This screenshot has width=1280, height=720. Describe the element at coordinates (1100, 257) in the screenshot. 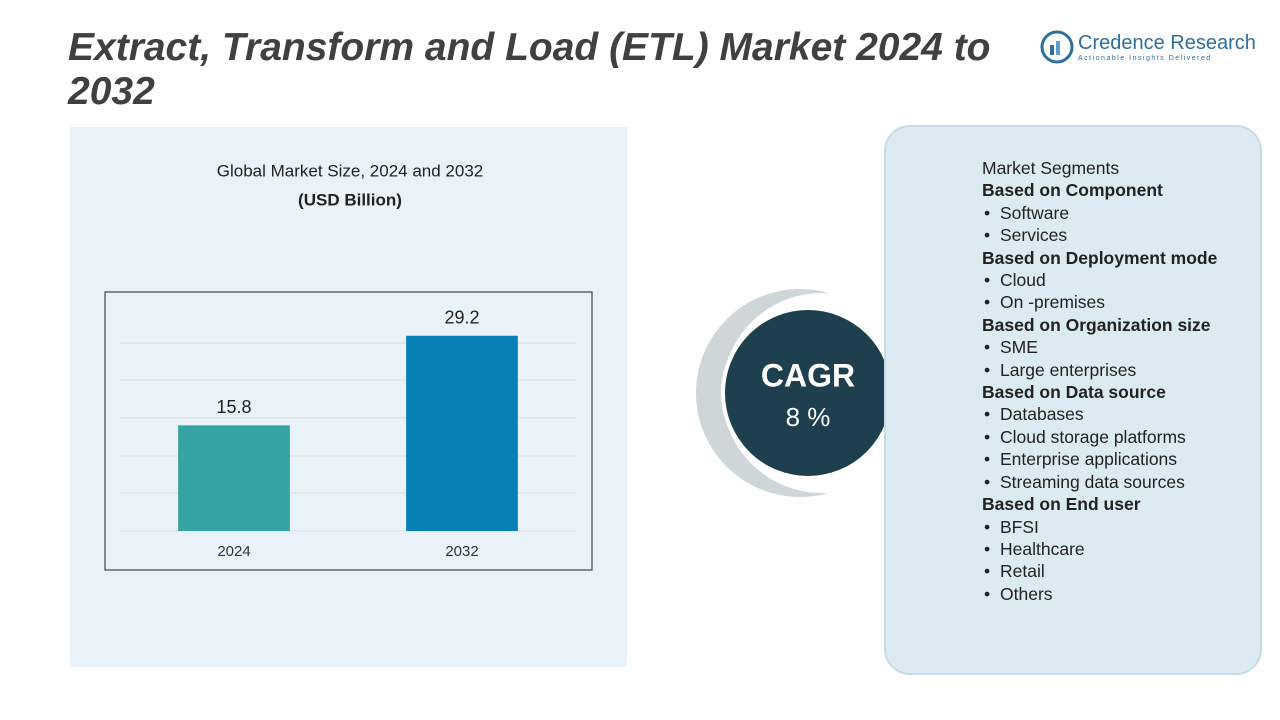

I see `segment-heading: Based on Deployment mode` at that location.